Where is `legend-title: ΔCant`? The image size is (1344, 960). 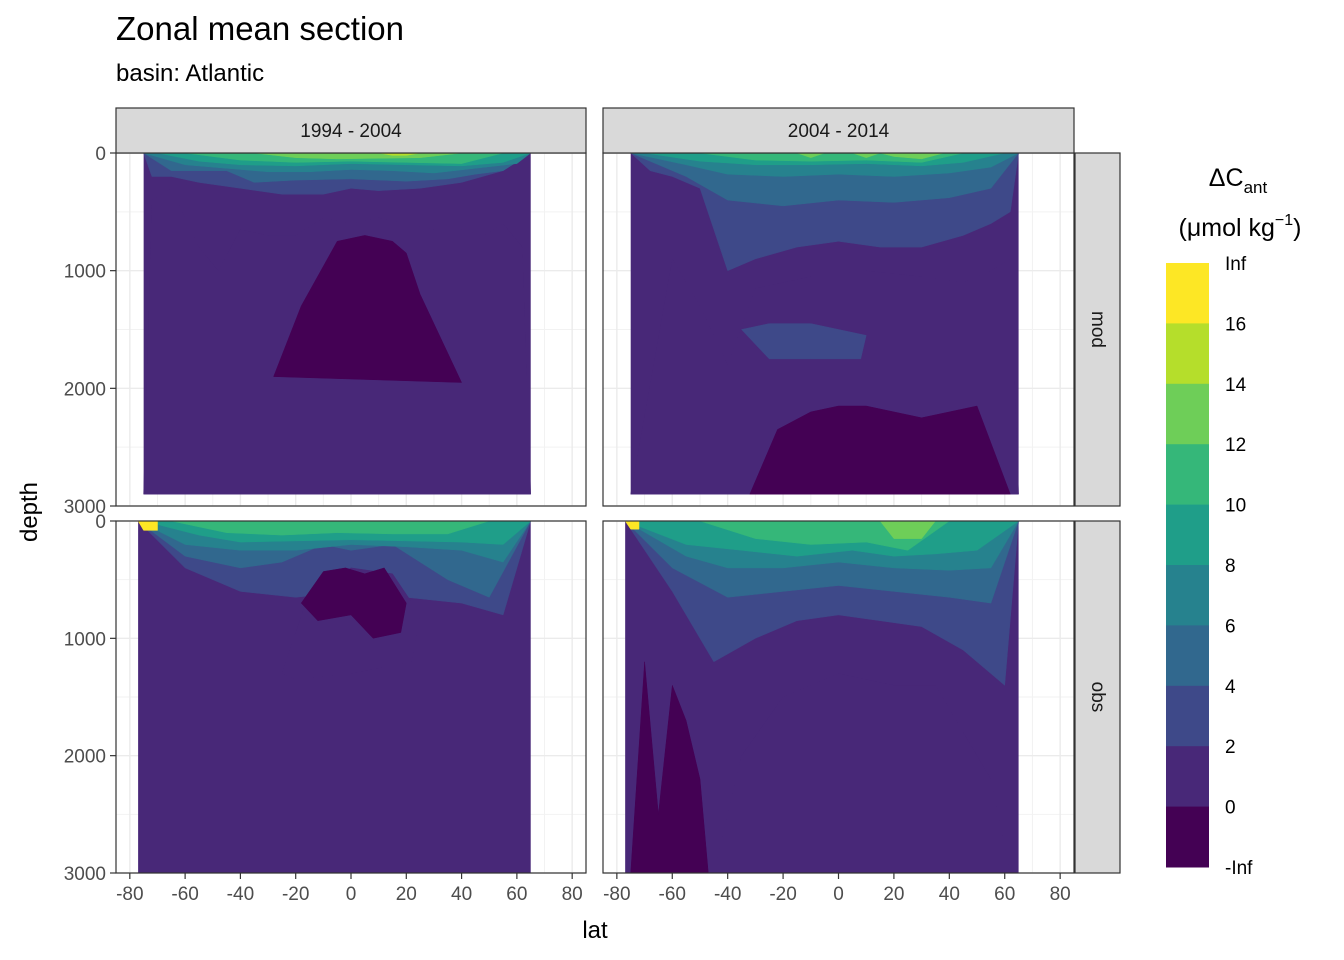 legend-title: ΔCant is located at coordinates (1238, 180).